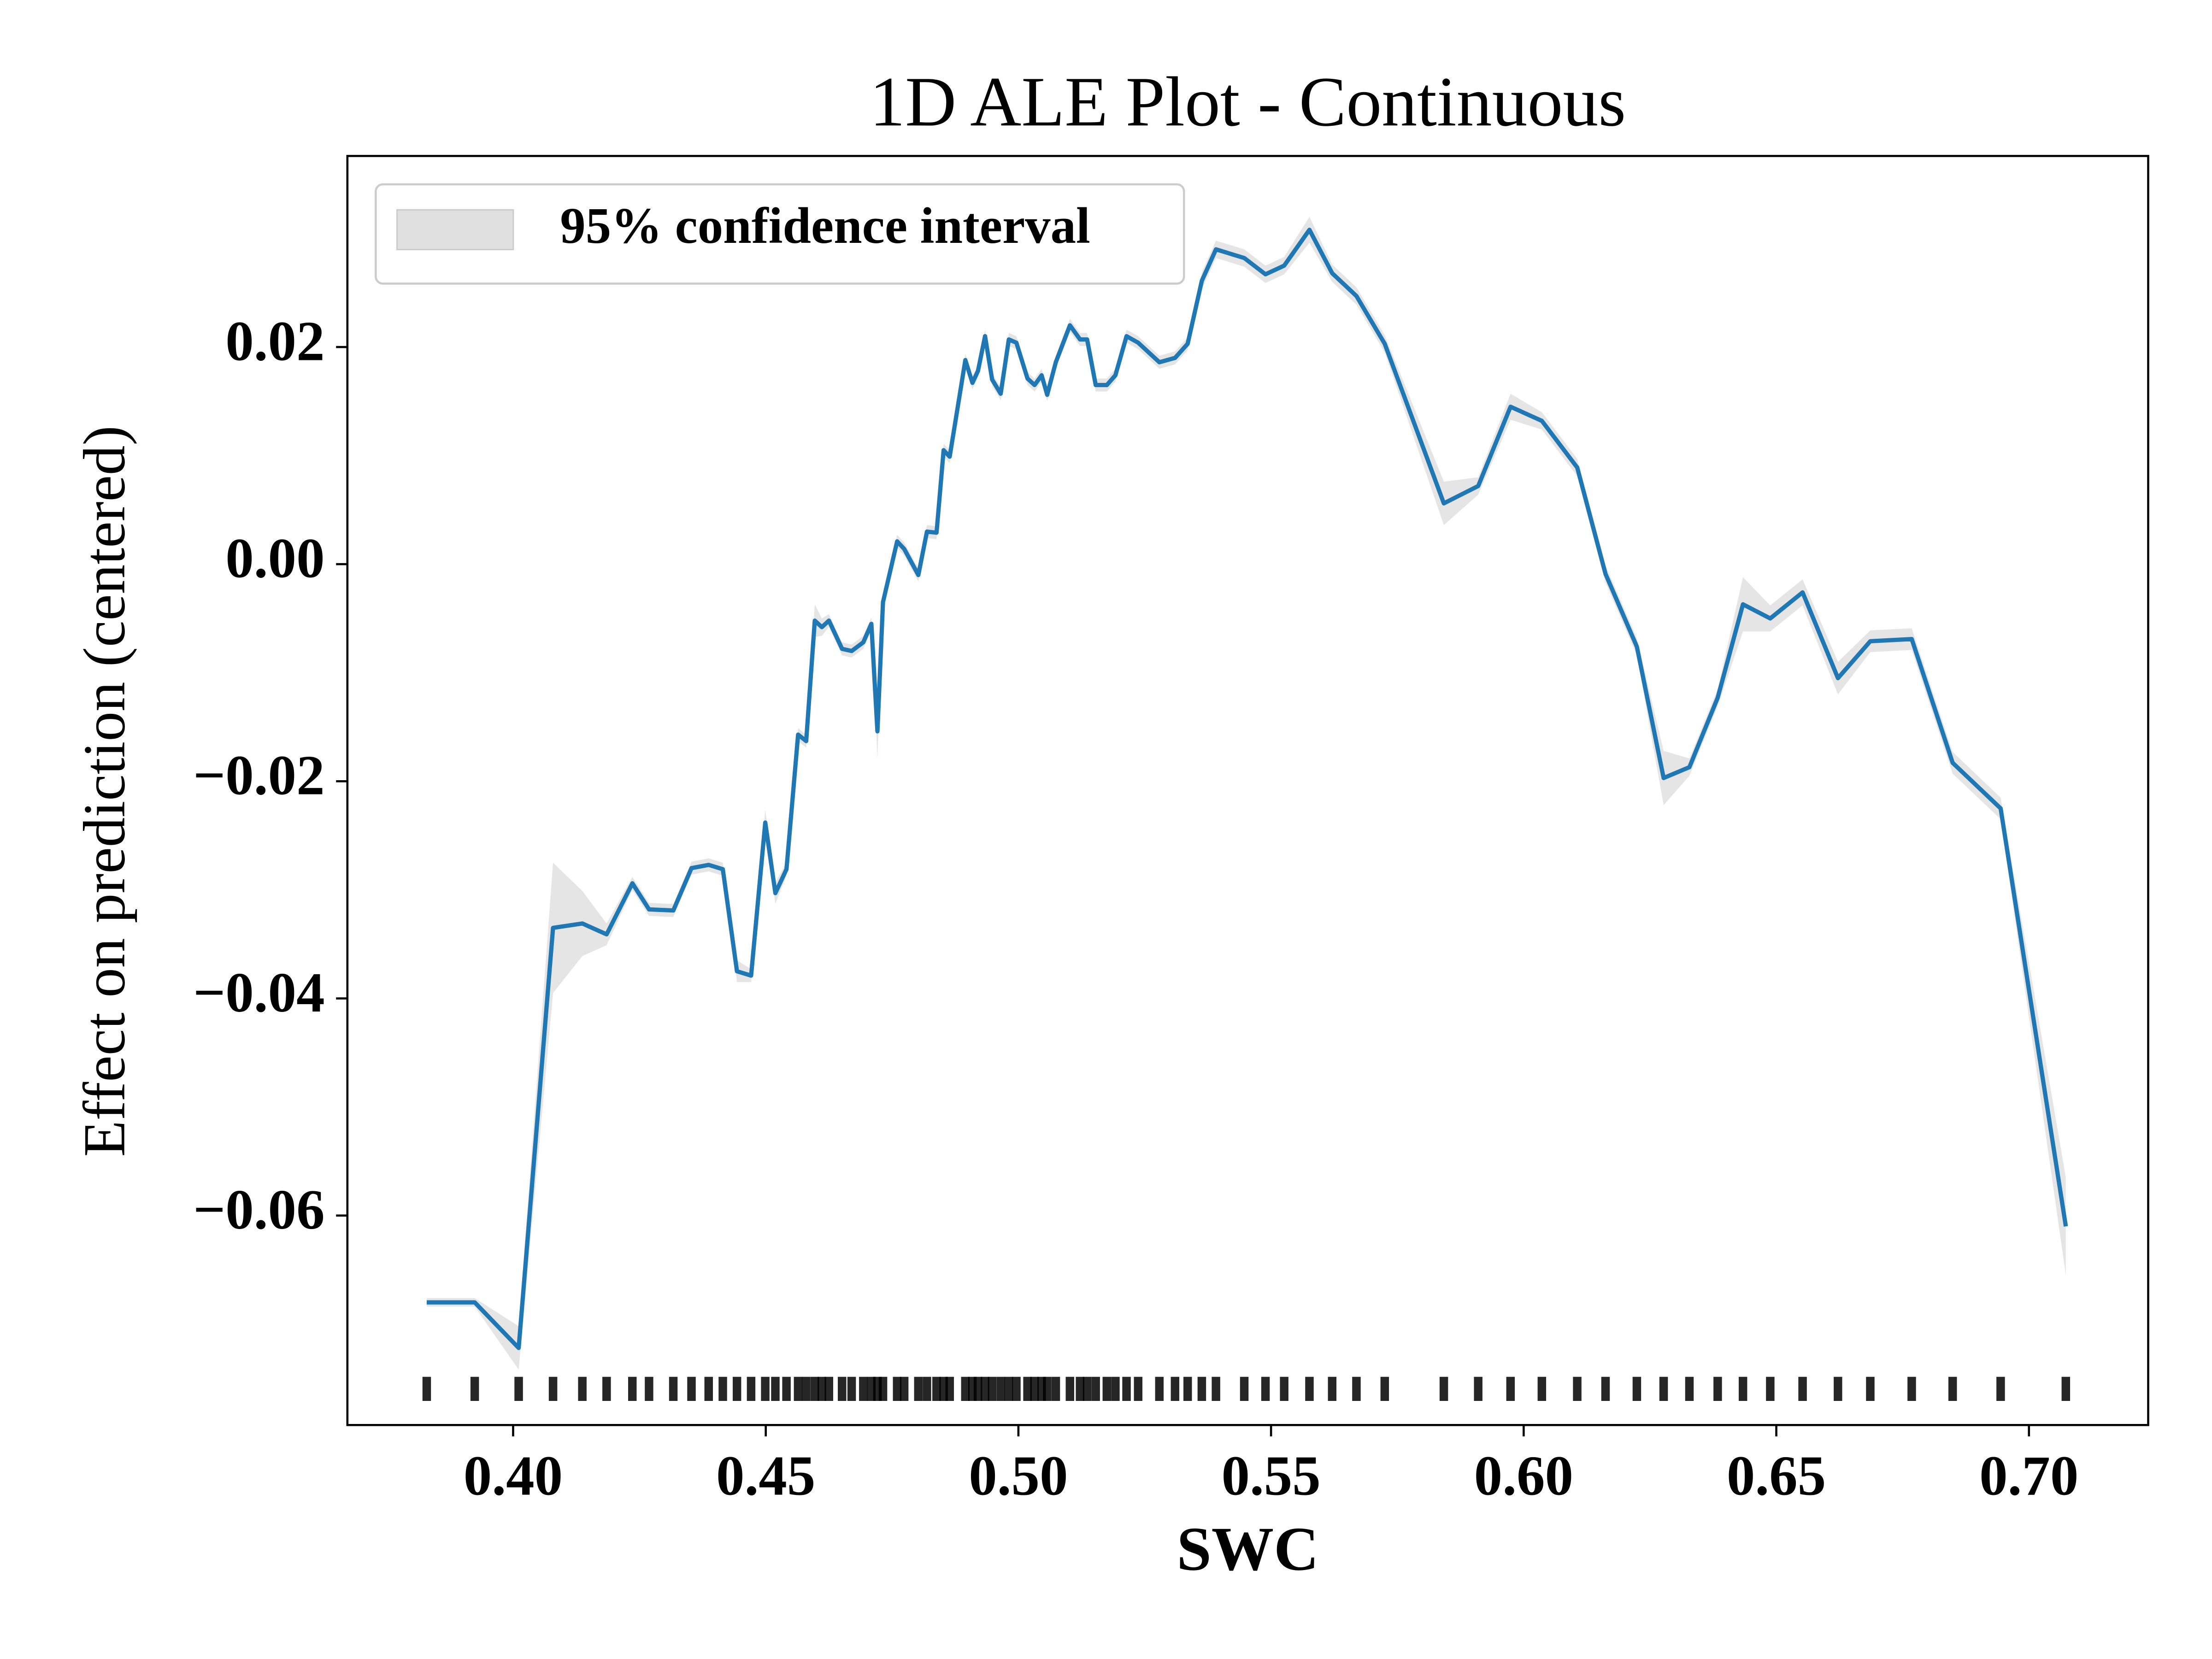 This screenshot has width=2212, height=1659. Describe the element at coordinates (104, 791) in the screenshot. I see `y-axis-label: Effect on prediction (centered)` at that location.